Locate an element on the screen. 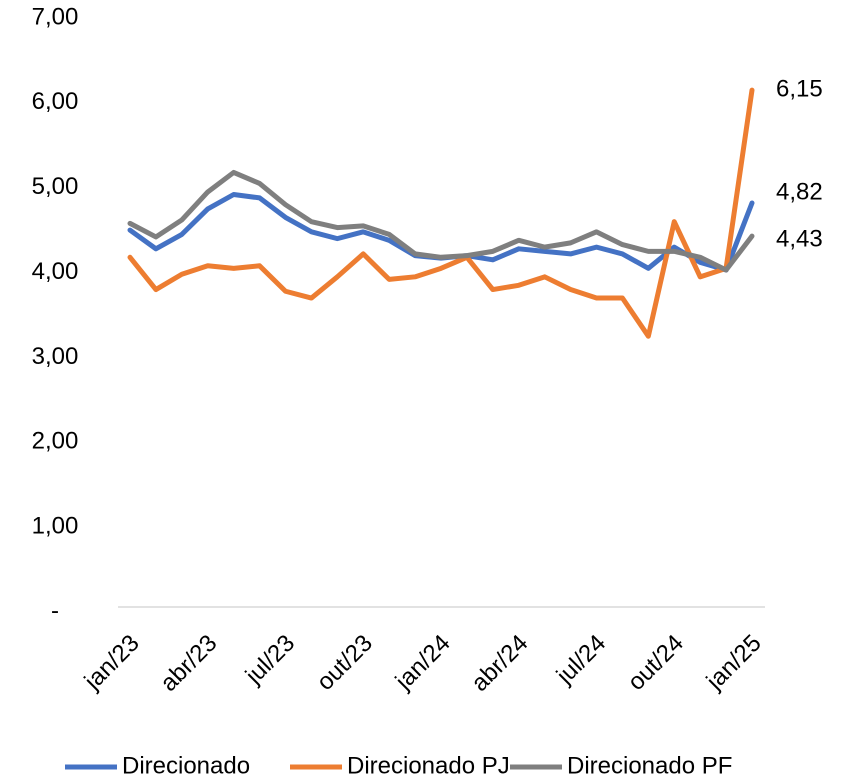  x-tick-label: abr/24 is located at coordinates (499, 663).